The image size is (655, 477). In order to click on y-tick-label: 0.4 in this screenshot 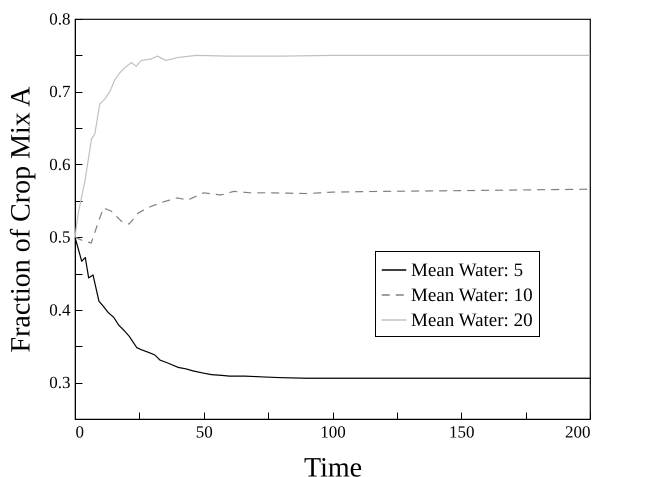, I will do `click(60, 310)`.